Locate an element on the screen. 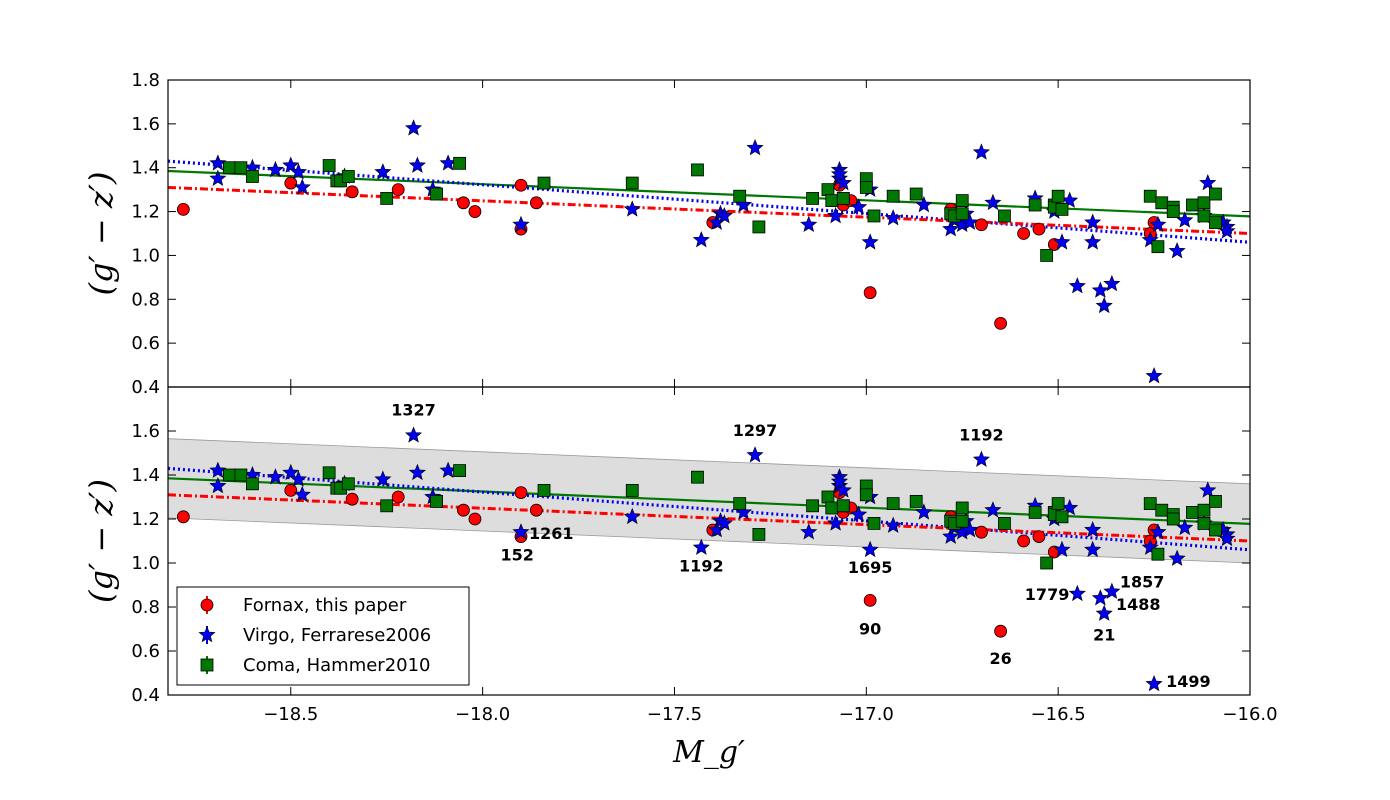  point-label: 1857 is located at coordinates (1142, 582).